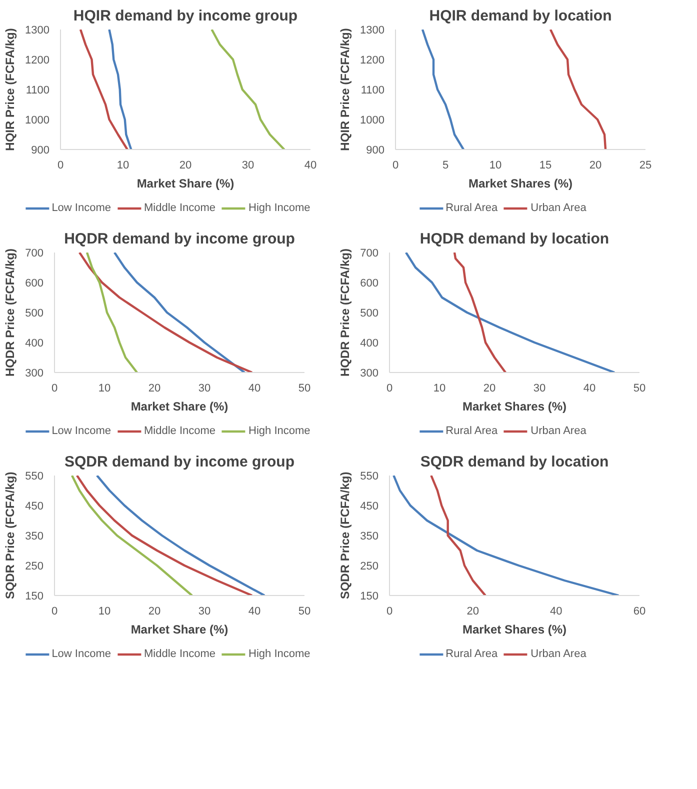 The width and height of the screenshot is (697, 789). I want to click on chart-title: SQDR demand by income group, so click(179, 462).